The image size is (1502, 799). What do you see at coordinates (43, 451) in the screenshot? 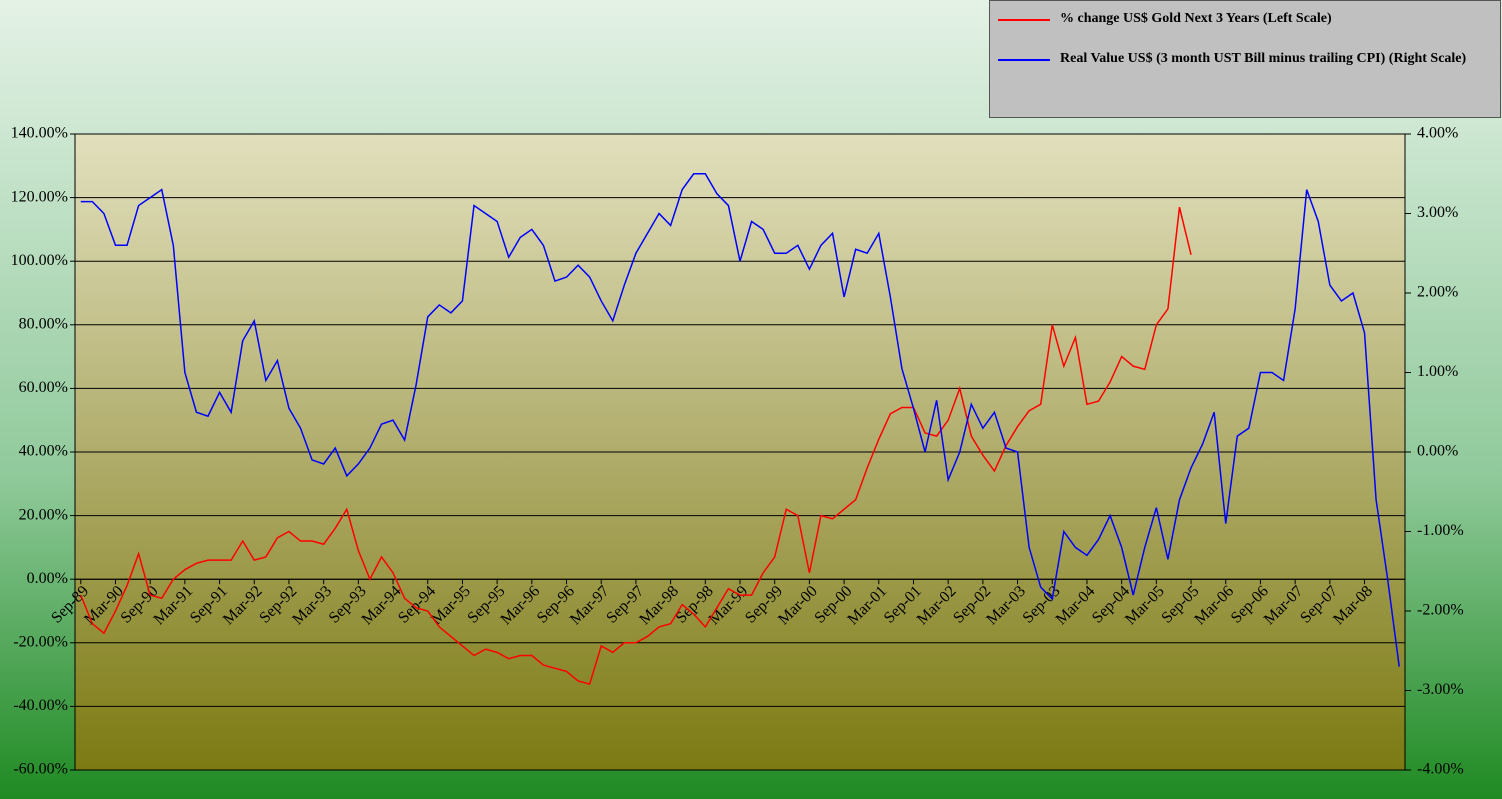
I see `y-tick-label: 40.00%` at bounding box center [43, 451].